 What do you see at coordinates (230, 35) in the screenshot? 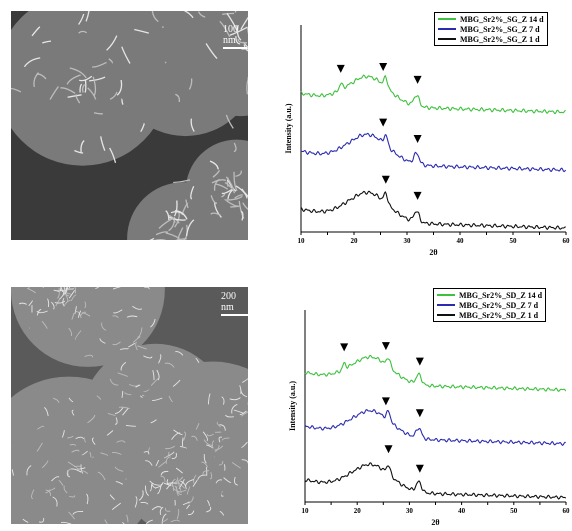
I see `scale-bar-label-top: 100 nm` at bounding box center [230, 35].